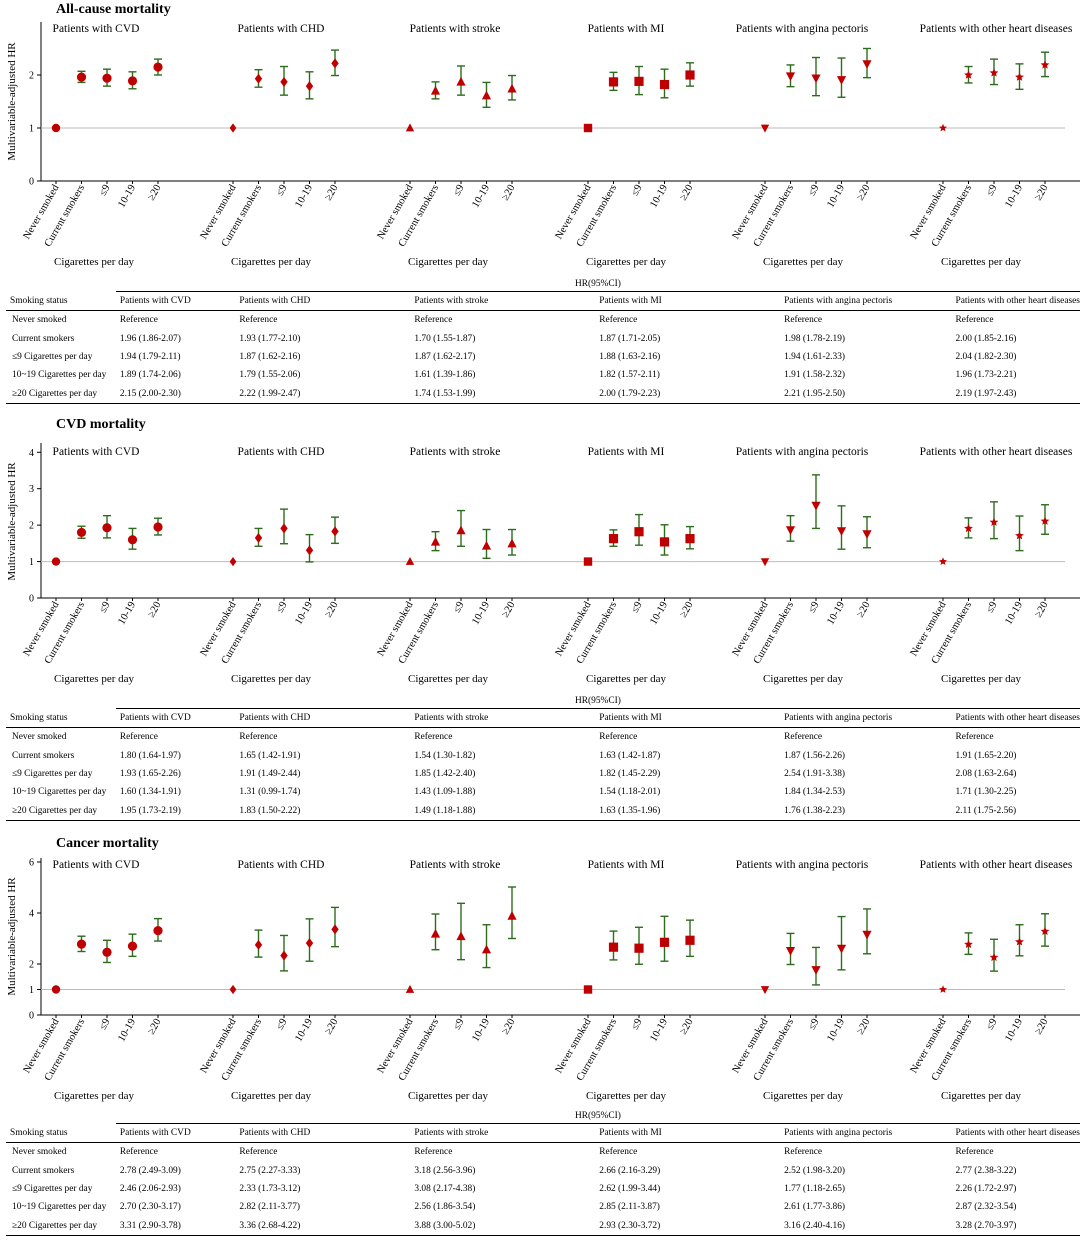  I want to click on table-cell: 2.15 (2.00-2.30), so click(175, 394).